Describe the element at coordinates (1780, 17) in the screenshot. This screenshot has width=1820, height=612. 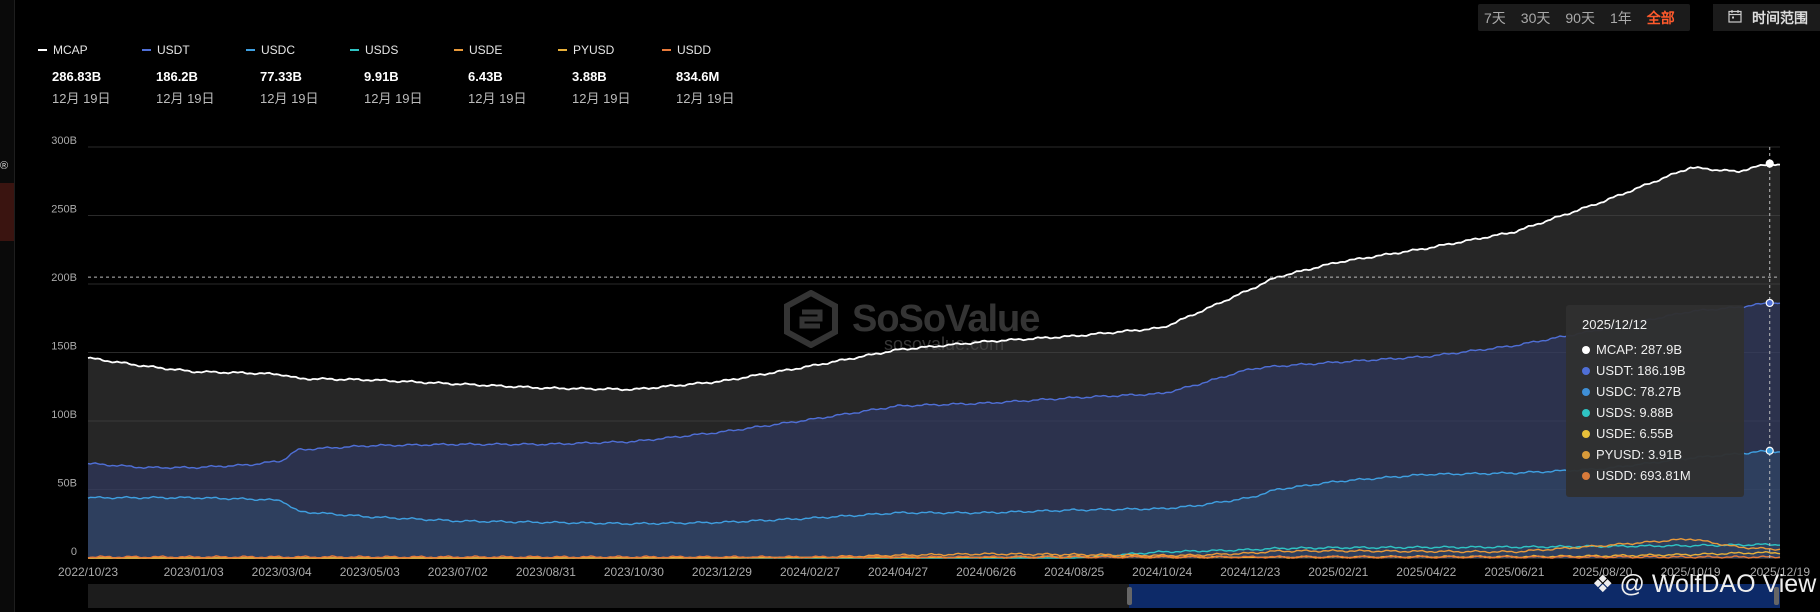
I see `time-range-label: 时间范围` at that location.